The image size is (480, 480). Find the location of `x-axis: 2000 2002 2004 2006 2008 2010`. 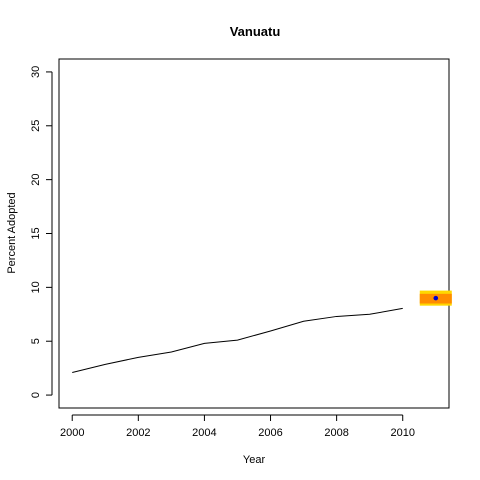

x-axis: 2000 2002 2004 2006 2008 2010 is located at coordinates (237, 426).